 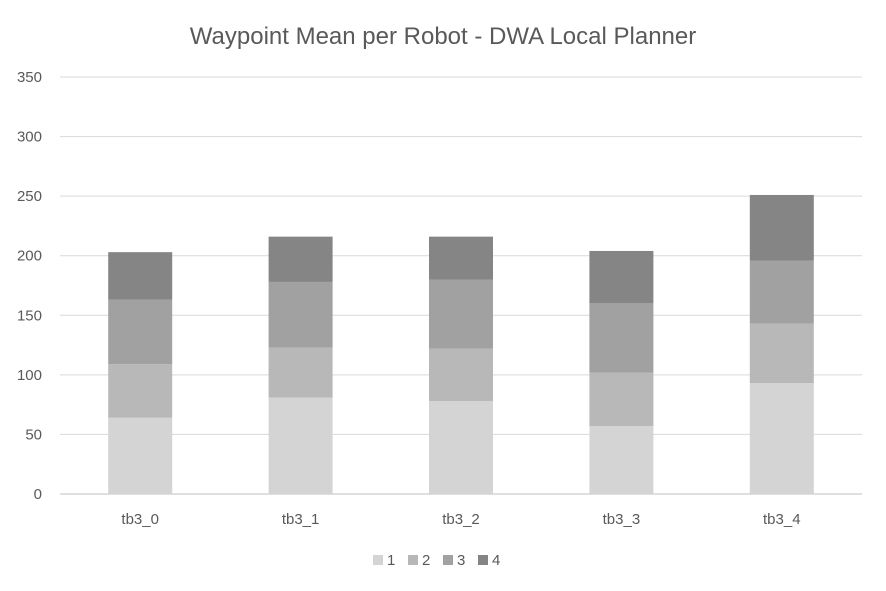 I want to click on y-tick-label: 50, so click(x=33, y=434).